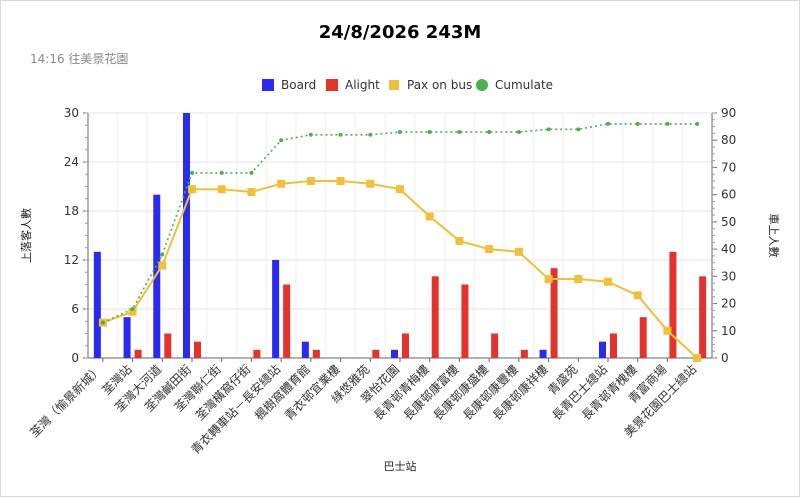 The image size is (800, 497). Describe the element at coordinates (400, 32) in the screenshot. I see `chart-title: 24/8/2026 243M` at that location.